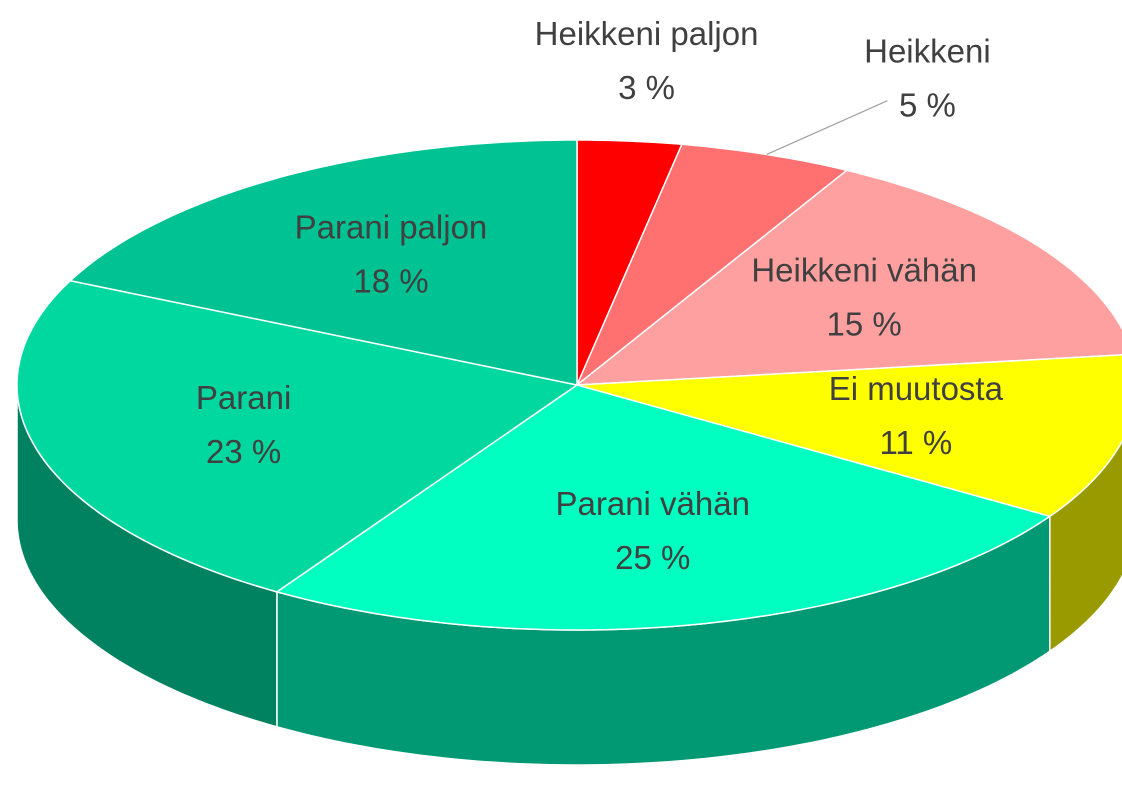 Image resolution: width=1122 pixels, height=795 pixels. What do you see at coordinates (647, 33) in the screenshot?
I see `data-label-name: Heikkeni paljon` at bounding box center [647, 33].